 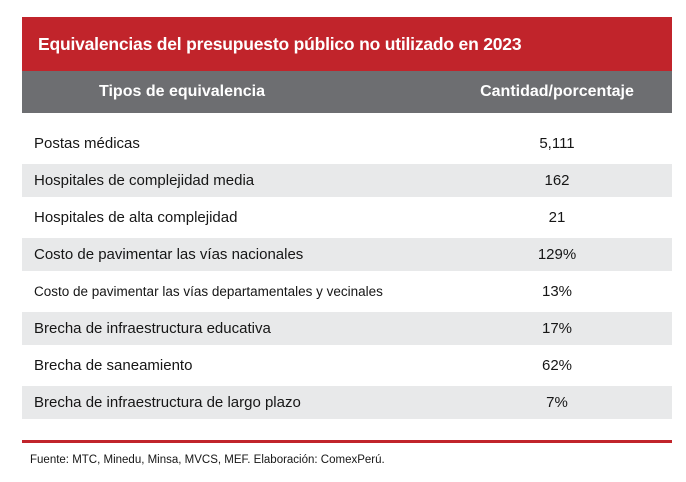 What do you see at coordinates (557, 328) in the screenshot?
I see `row-value: 17%` at bounding box center [557, 328].